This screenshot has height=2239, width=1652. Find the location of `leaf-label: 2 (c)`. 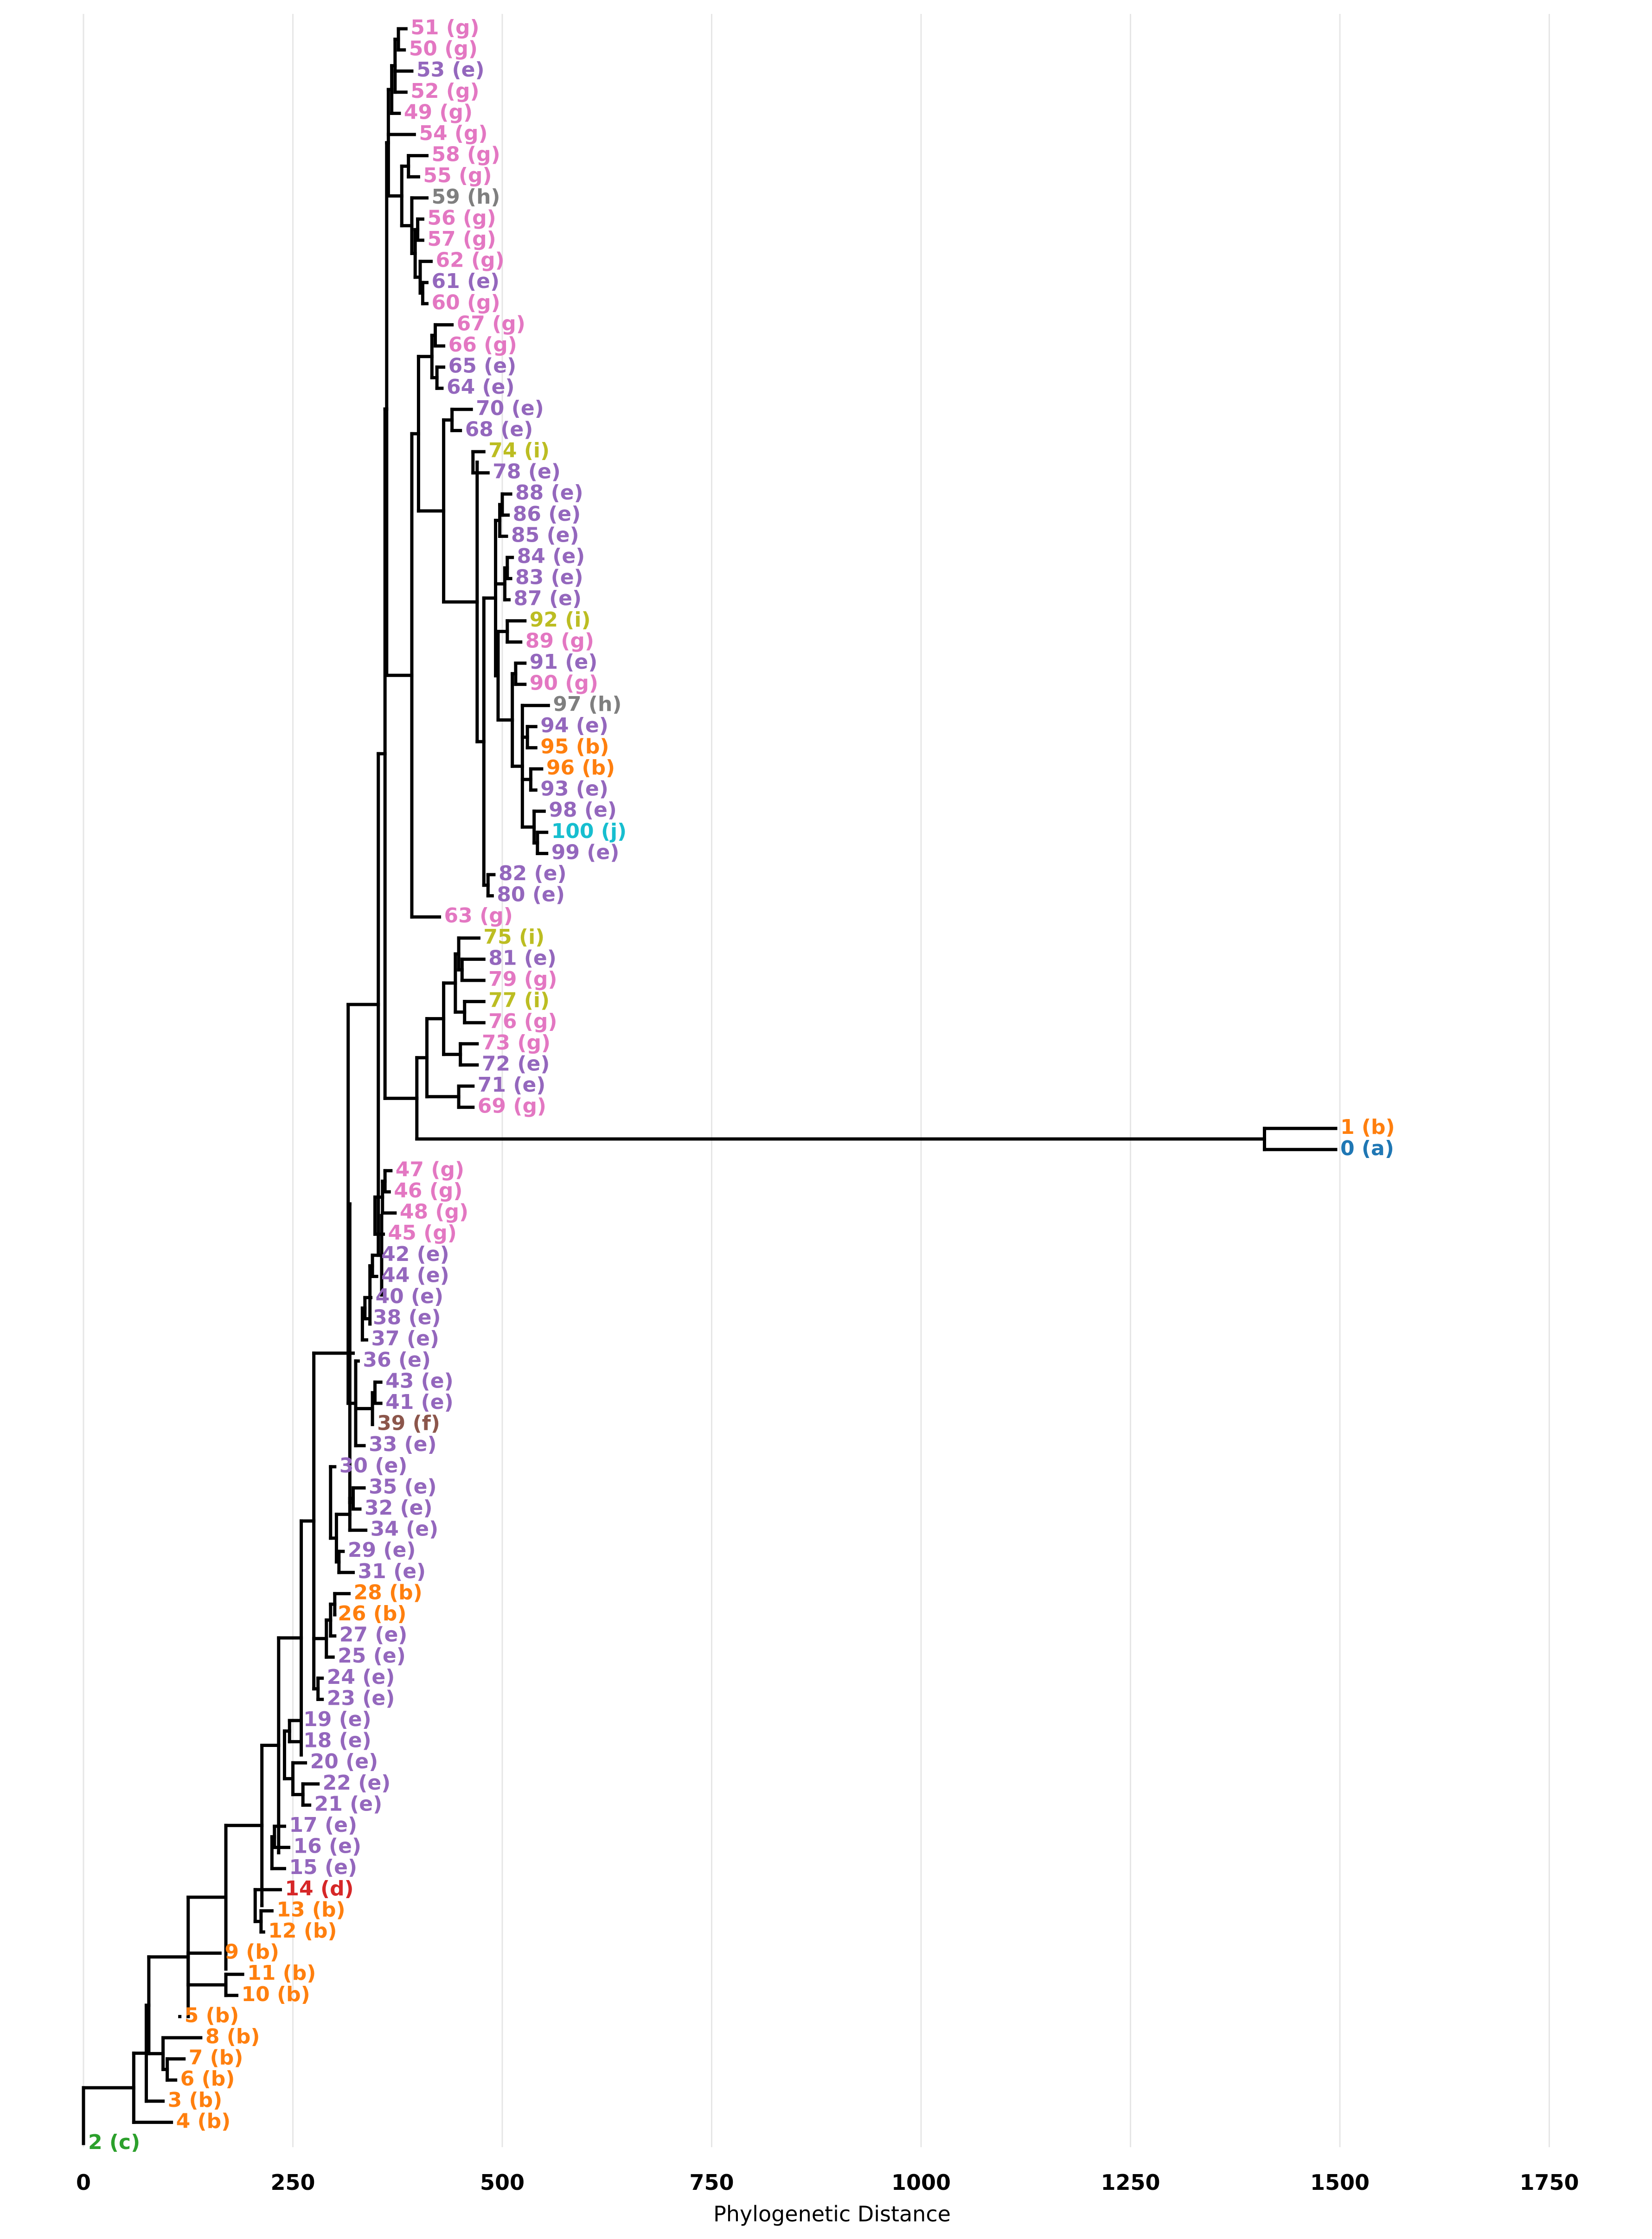

leaf-label: 2 (c) is located at coordinates (114, 2142).